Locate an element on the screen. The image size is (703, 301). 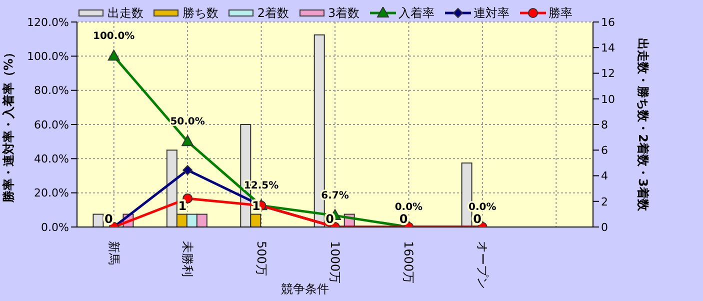
data-label: 0.0% is located at coordinates (408, 207).